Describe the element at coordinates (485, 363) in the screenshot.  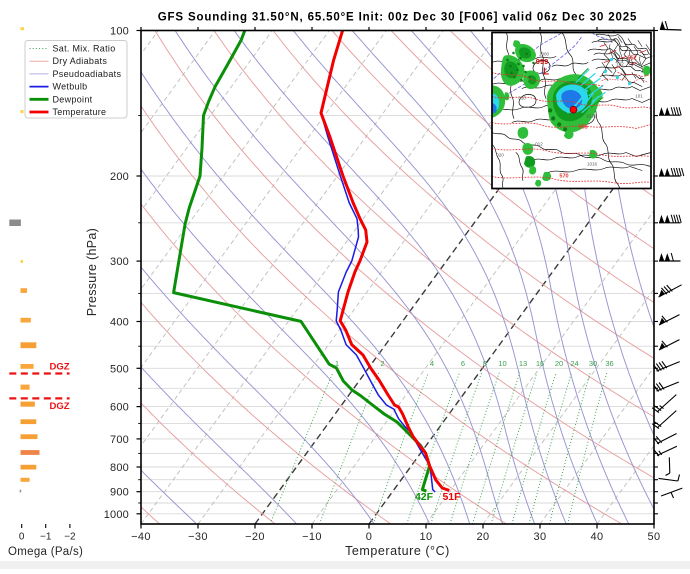
I see `svg-text: 8` at that location.